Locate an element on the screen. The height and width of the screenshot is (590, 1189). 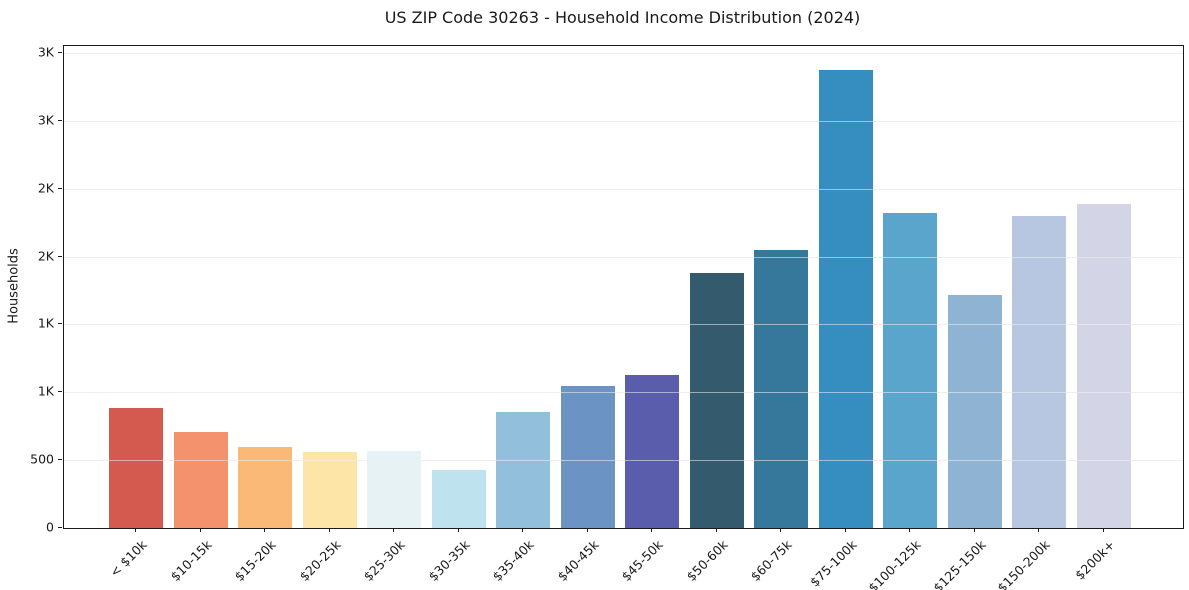
x-tick-label: $15-20k is located at coordinates (255, 561).